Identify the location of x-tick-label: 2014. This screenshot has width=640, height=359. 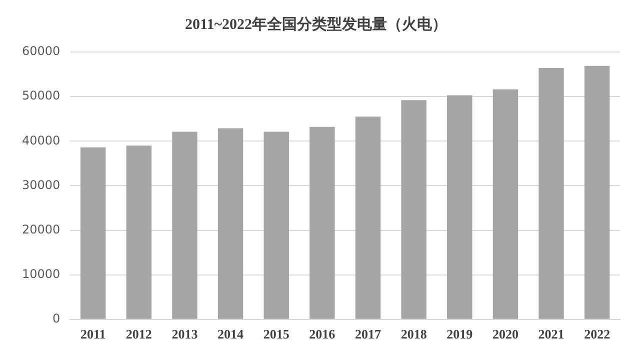
(231, 334).